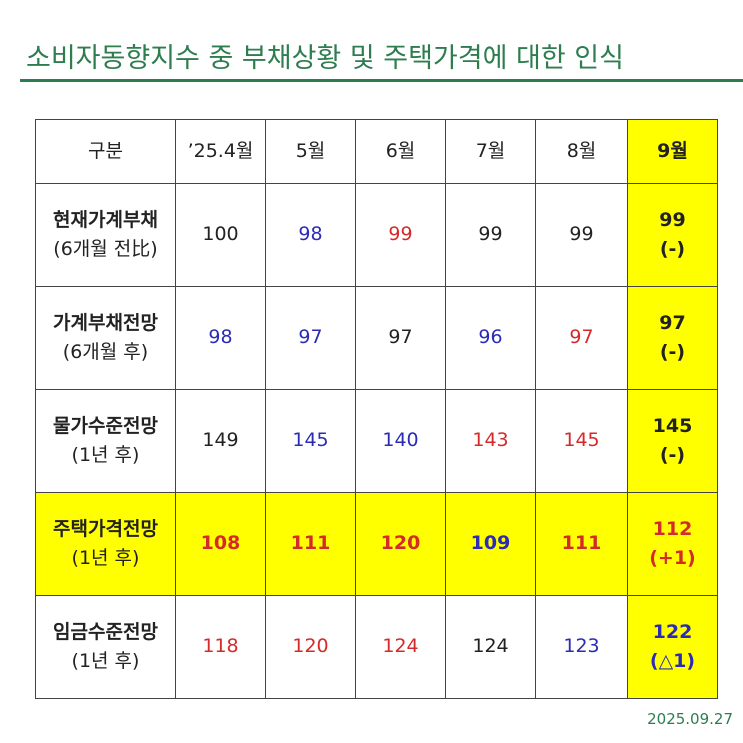 The width and height of the screenshot is (743, 743). I want to click on table-row: 가계부채전망 (6개월 후) 98 97 97 96 97 97 (-), so click(376, 338).